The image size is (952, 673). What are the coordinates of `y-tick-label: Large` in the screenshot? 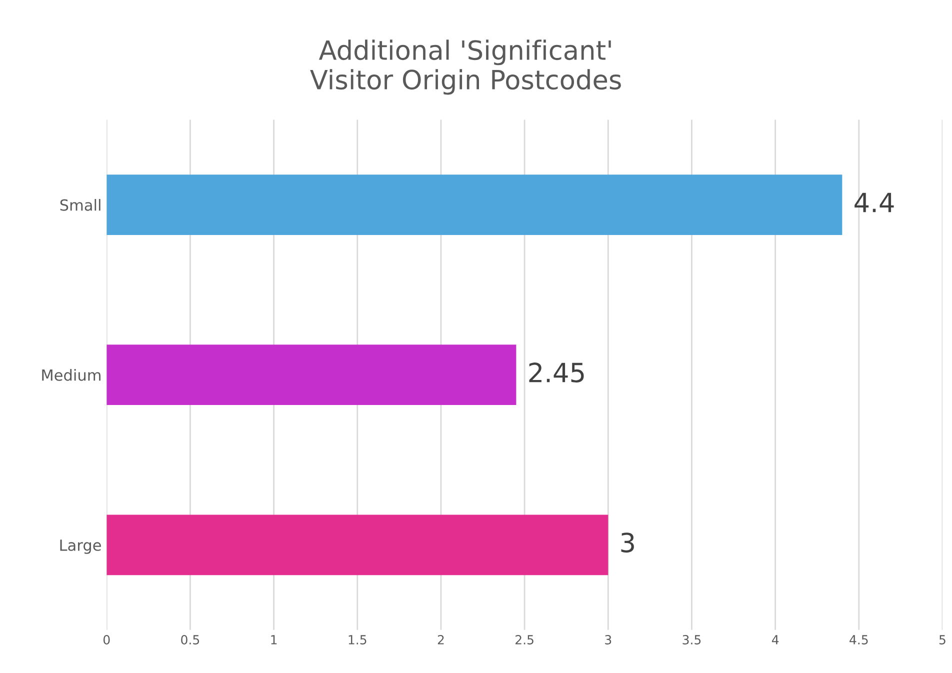 It's located at (80, 547).